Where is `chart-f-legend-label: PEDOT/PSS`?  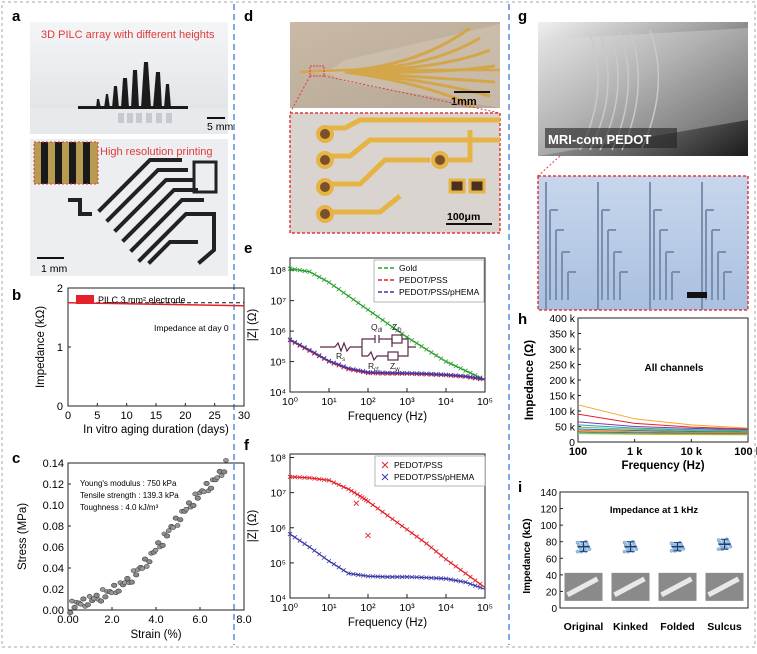
chart-f-legend-label: PEDOT/PSS is located at coordinates (418, 465).